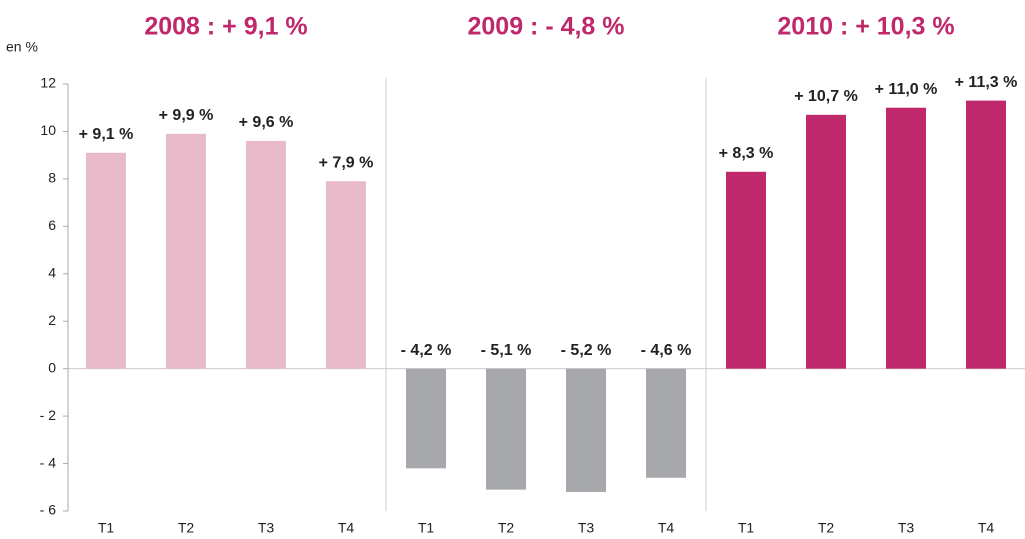  I want to click on y-tick-label: 8, so click(52, 178).